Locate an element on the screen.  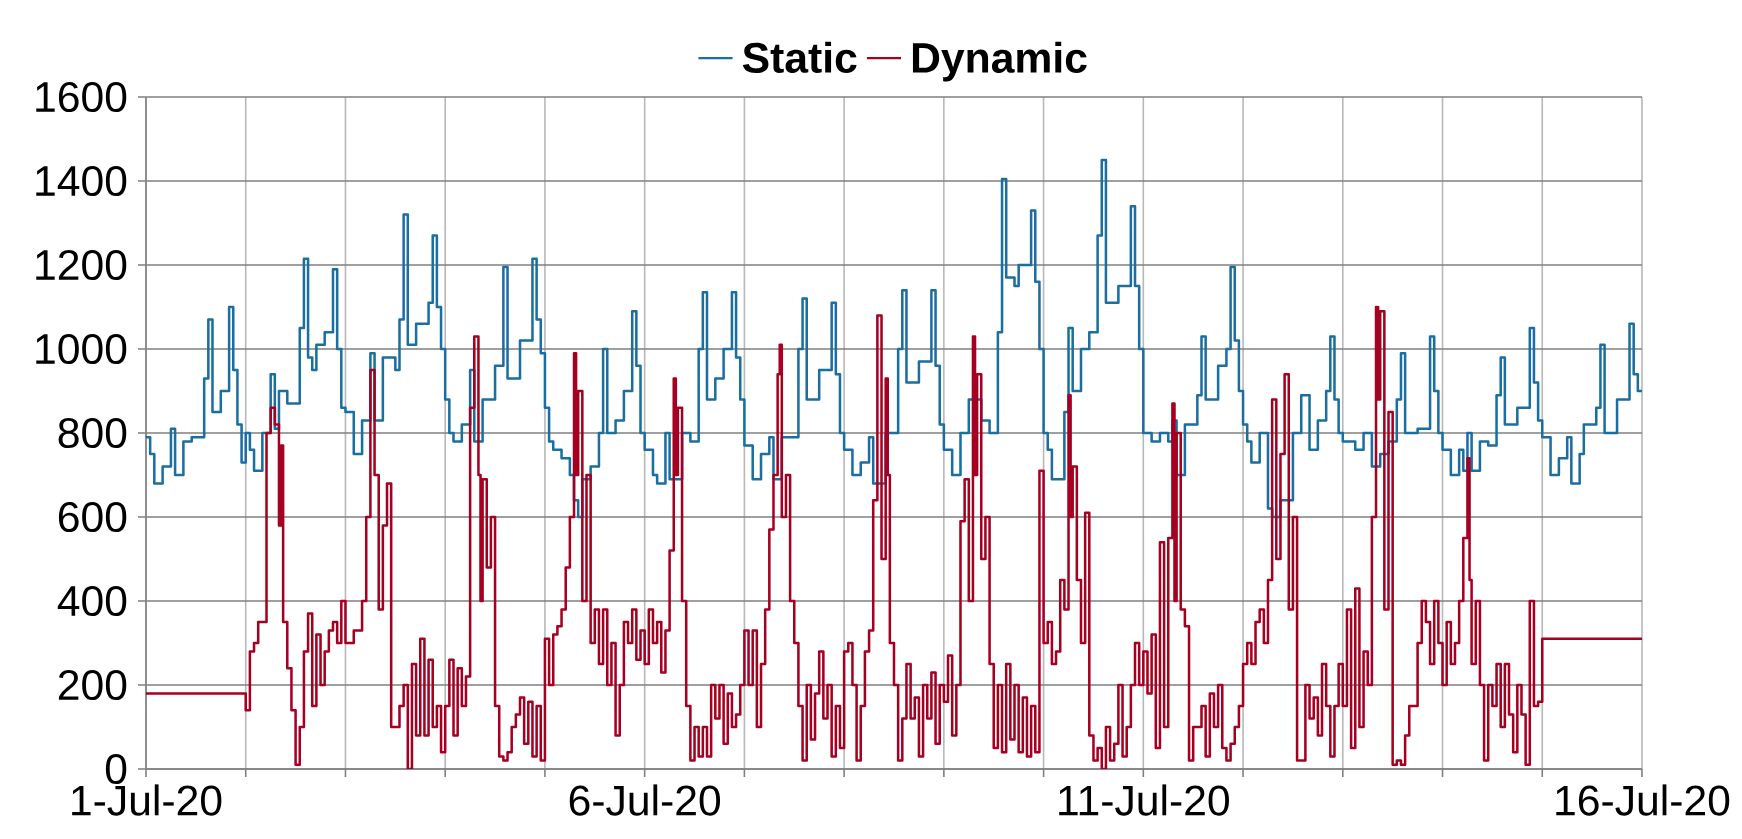
legend-label: Dynamic is located at coordinates (999, 61).